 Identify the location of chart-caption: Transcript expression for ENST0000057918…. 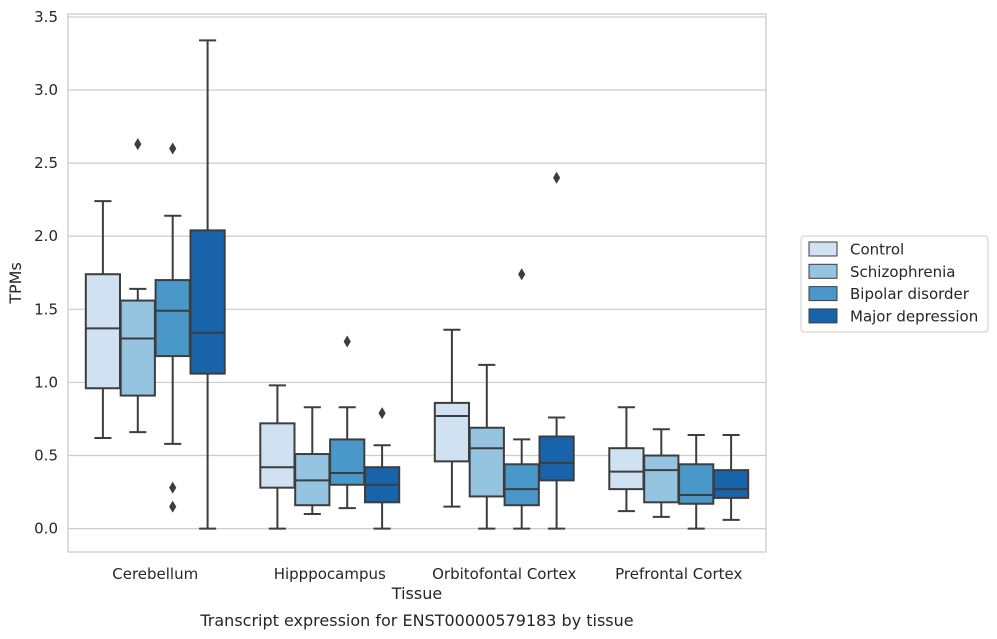
(416, 620).